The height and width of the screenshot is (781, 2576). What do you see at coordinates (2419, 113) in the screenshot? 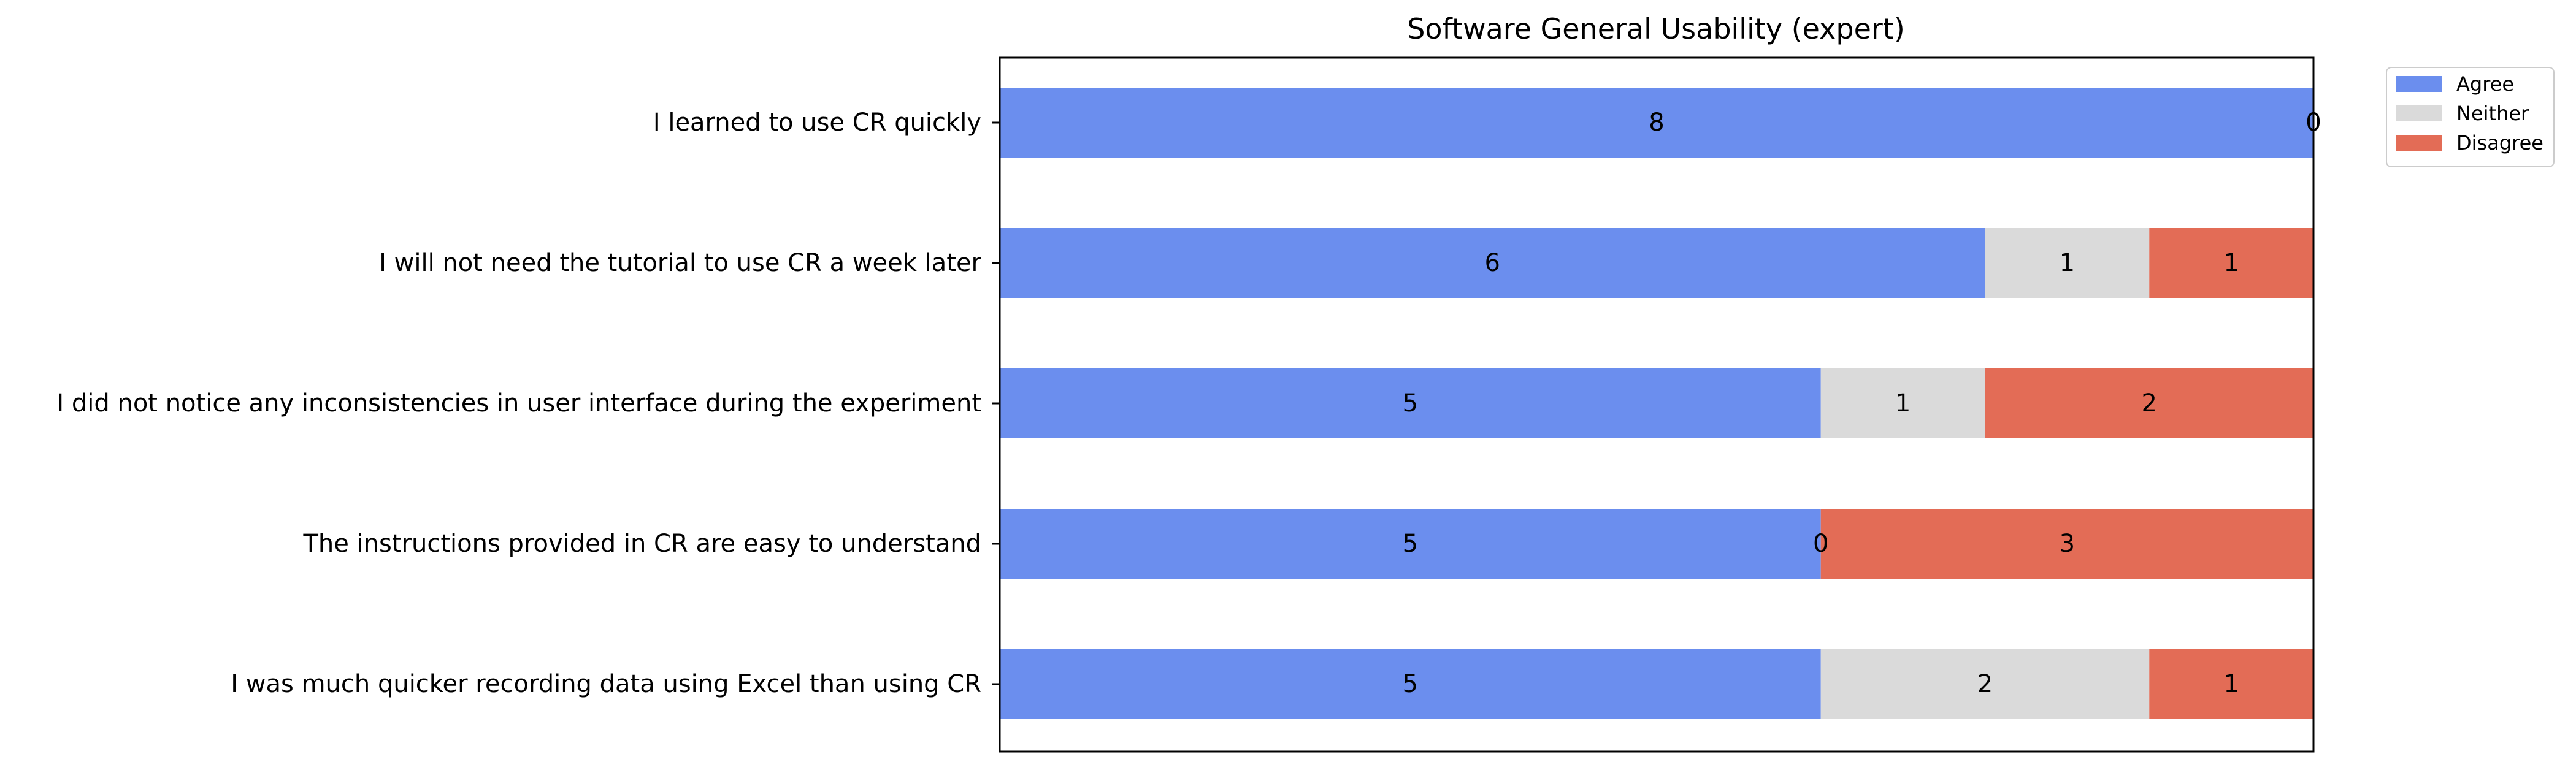
I see `legend-swatch-neither` at bounding box center [2419, 113].